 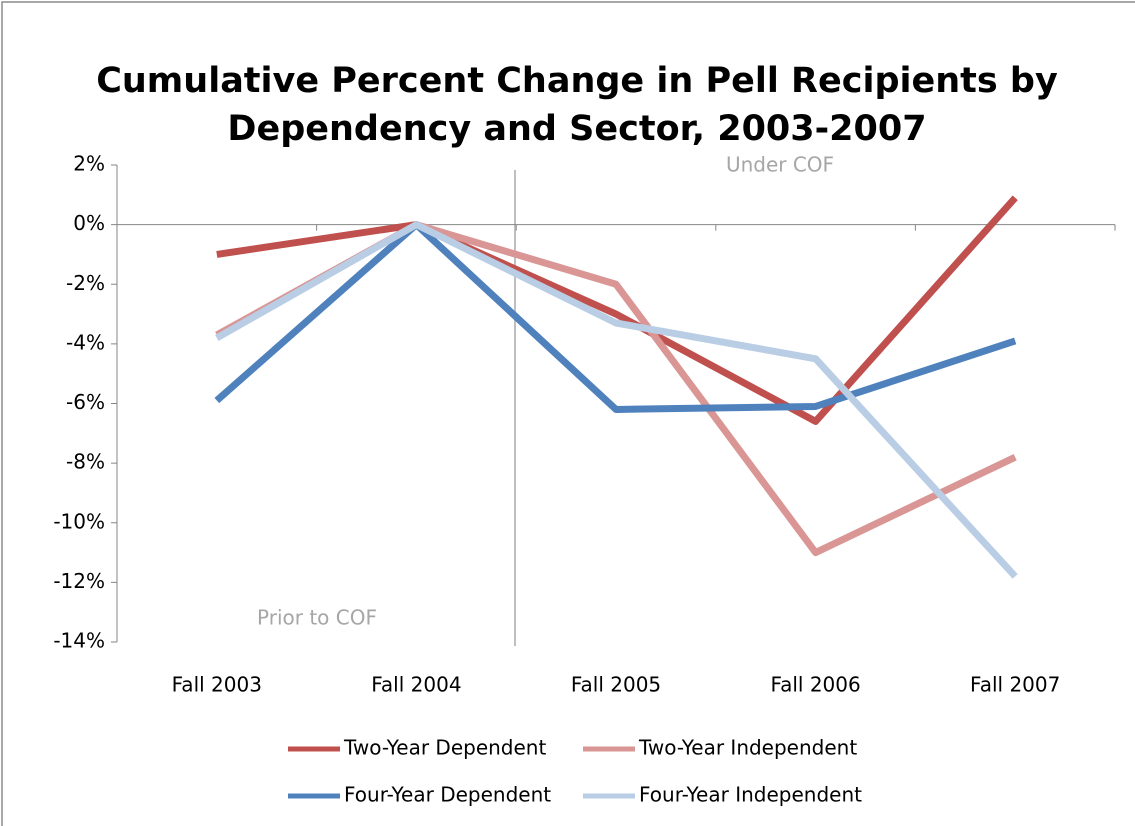 I want to click on y-tick-label: -12%, so click(x=79, y=581).